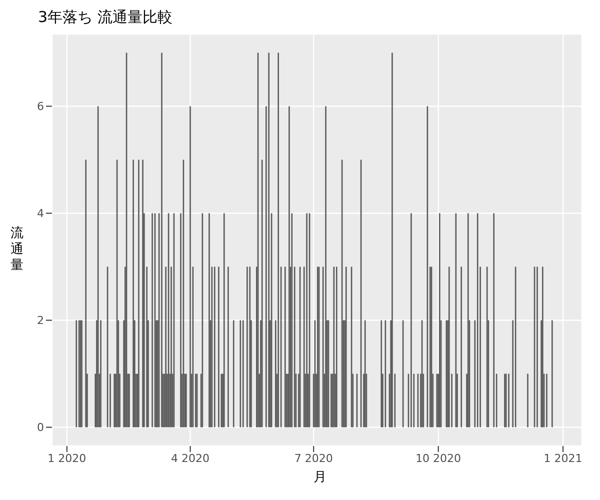  What do you see at coordinates (67, 458) in the screenshot?
I see `x-tick-label: 1 2020` at bounding box center [67, 458].